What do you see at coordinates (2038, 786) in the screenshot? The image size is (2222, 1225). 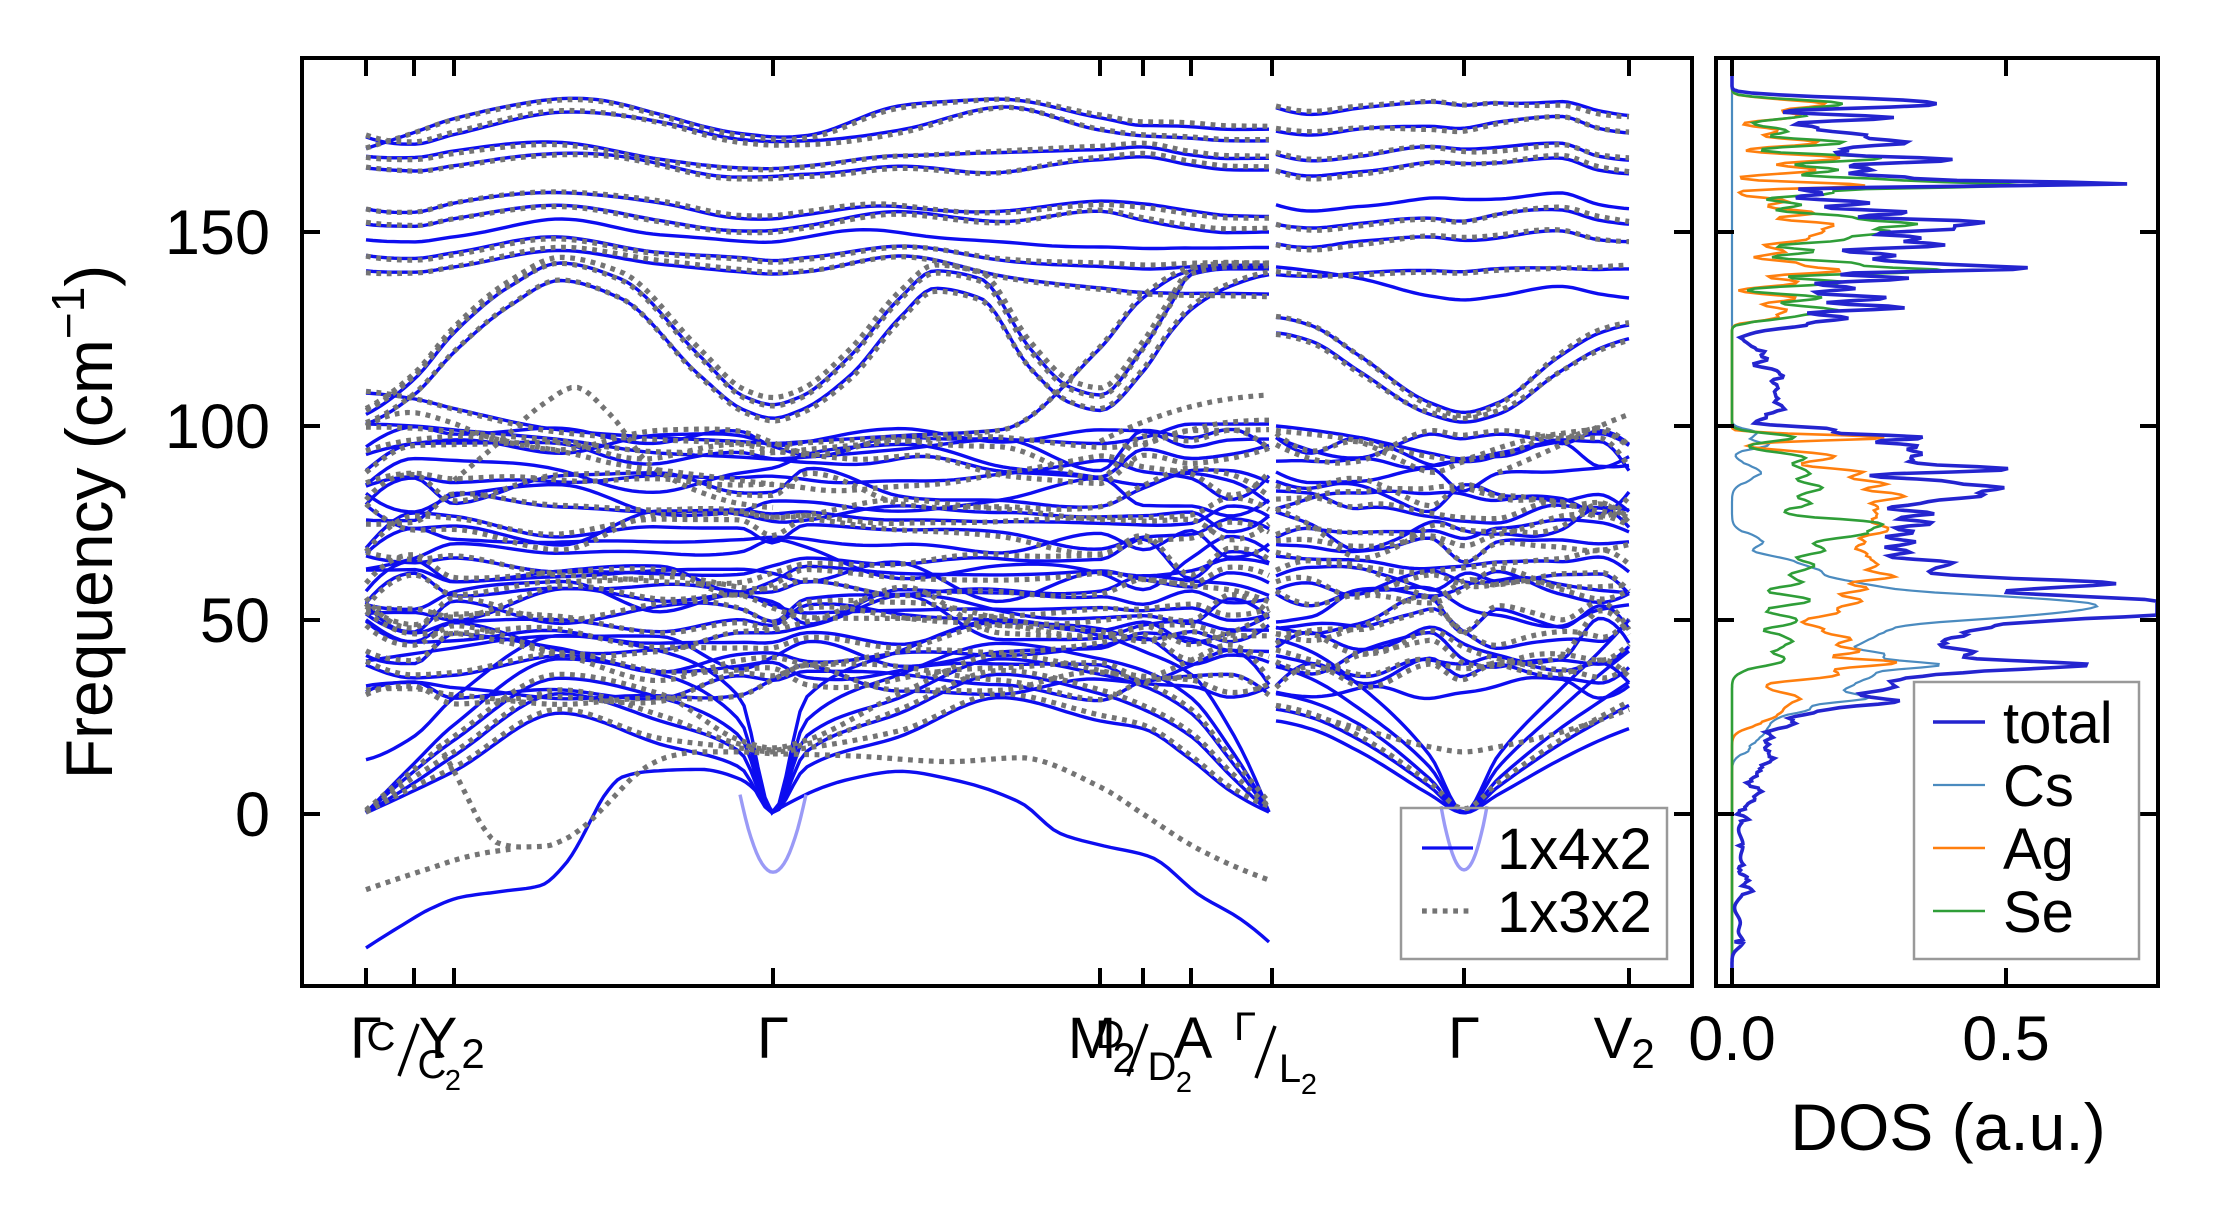 I see `svg-text: Cs` at bounding box center [2038, 786].